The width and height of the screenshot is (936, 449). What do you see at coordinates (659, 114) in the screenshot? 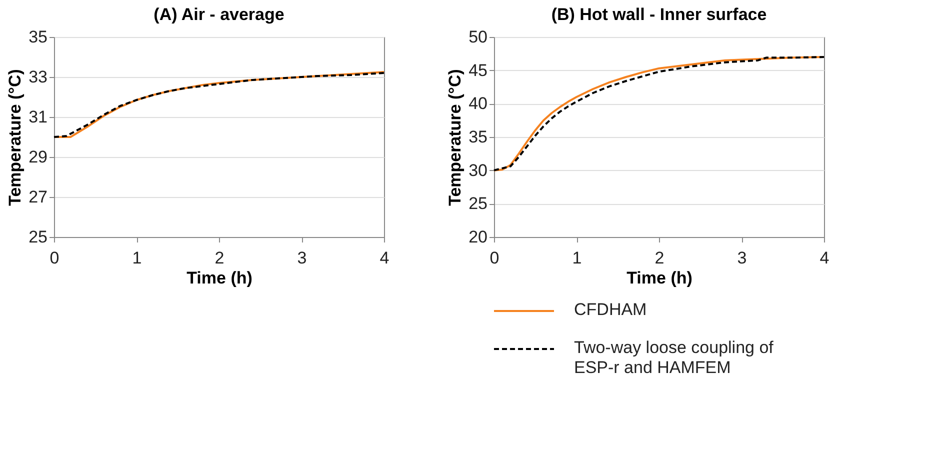
I see `line-series` at bounding box center [659, 114].